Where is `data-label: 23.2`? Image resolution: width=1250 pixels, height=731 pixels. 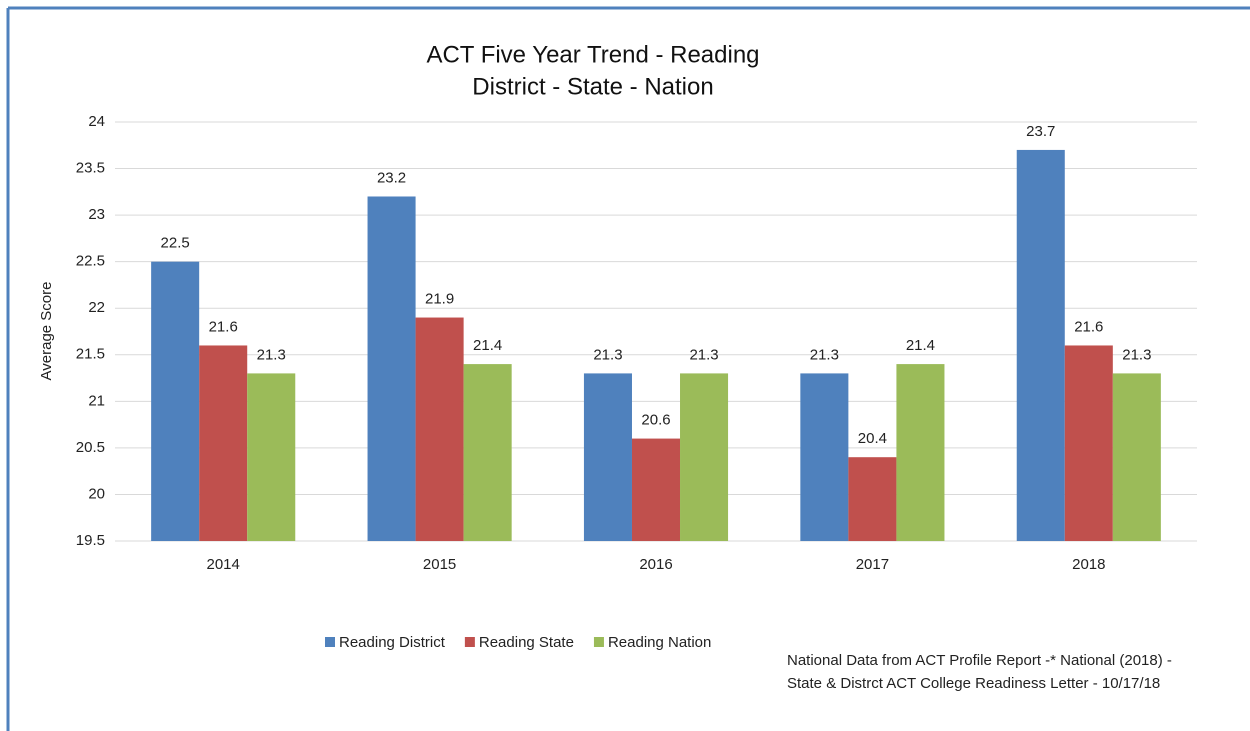 data-label: 23.2 is located at coordinates (391, 177).